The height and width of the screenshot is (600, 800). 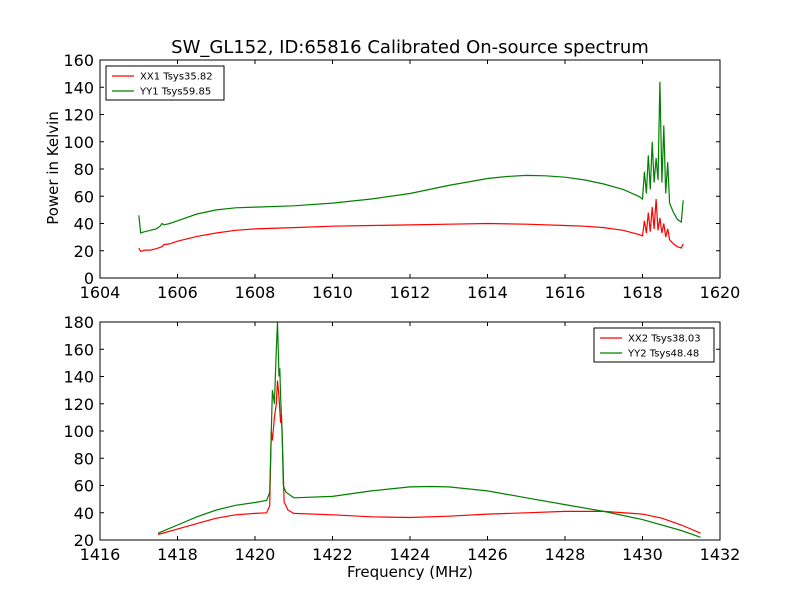 What do you see at coordinates (410, 572) in the screenshot?
I see `x-axis-label-bottom: Frequency (MHz)` at bounding box center [410, 572].